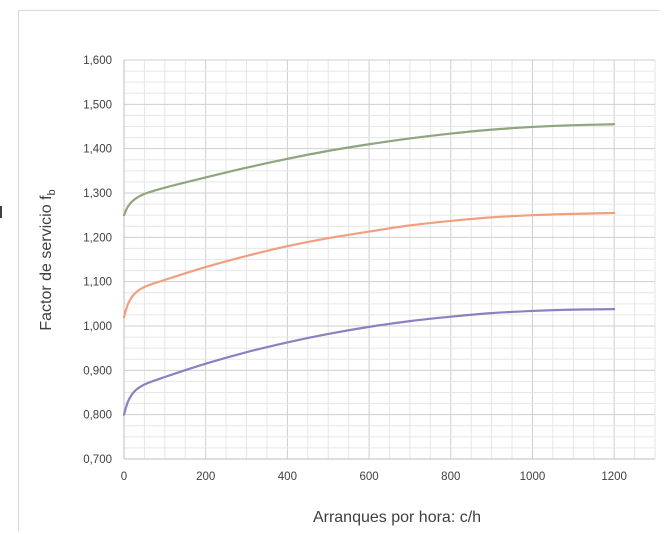  Describe the element at coordinates (1, 212) in the screenshot. I see `edge-mark` at that location.